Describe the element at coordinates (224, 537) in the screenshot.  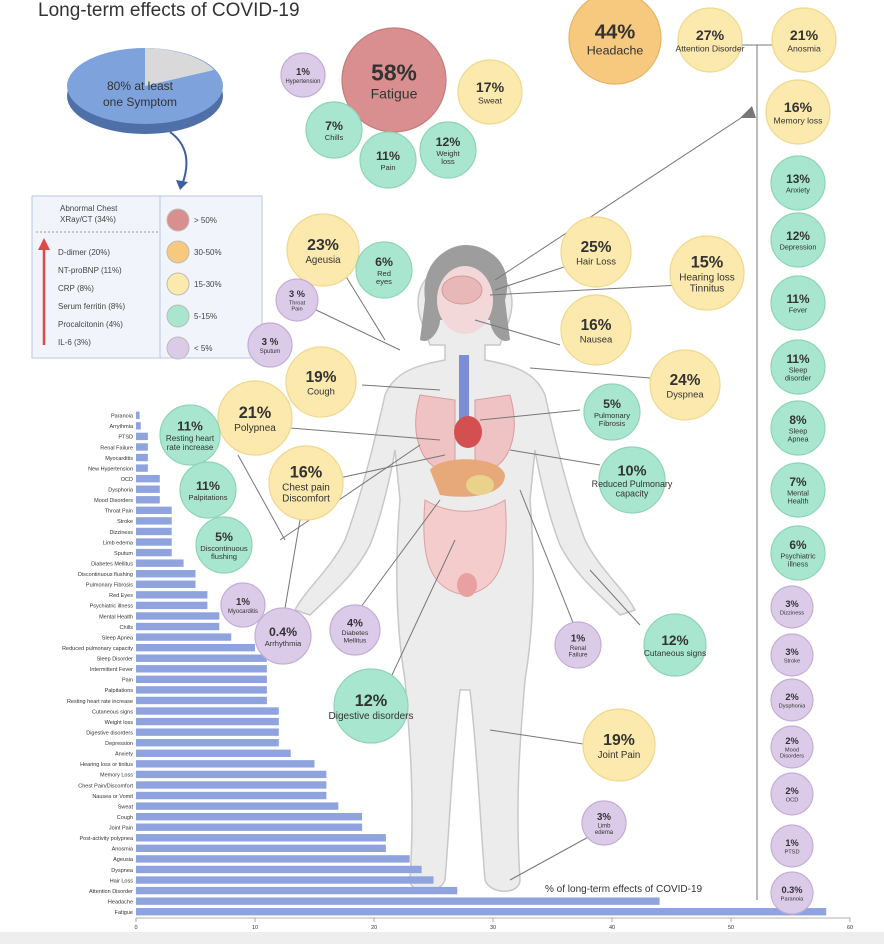
I see `bubble-percent: 5%` at that location.